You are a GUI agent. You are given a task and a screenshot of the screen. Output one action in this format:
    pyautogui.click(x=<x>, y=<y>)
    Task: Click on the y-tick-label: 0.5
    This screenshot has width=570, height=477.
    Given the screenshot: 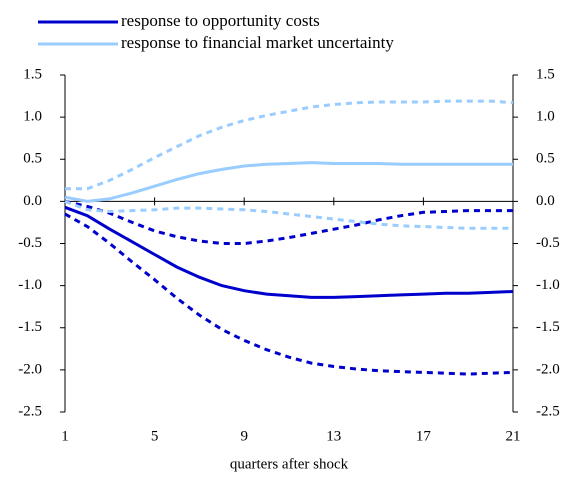 What is the action you would take?
    pyautogui.click(x=32, y=159)
    